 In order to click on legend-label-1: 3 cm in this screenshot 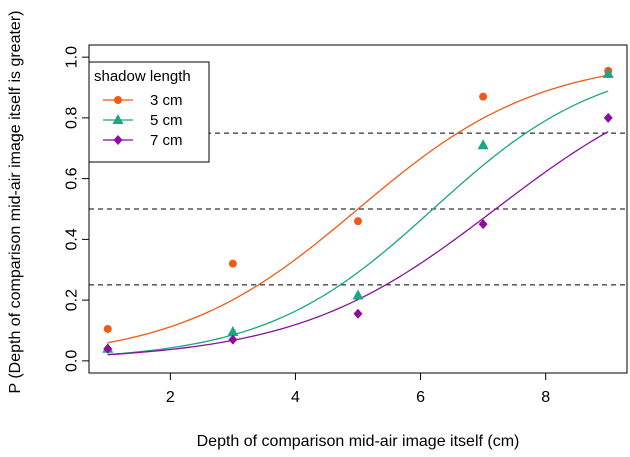, I will do `click(166, 100)`.